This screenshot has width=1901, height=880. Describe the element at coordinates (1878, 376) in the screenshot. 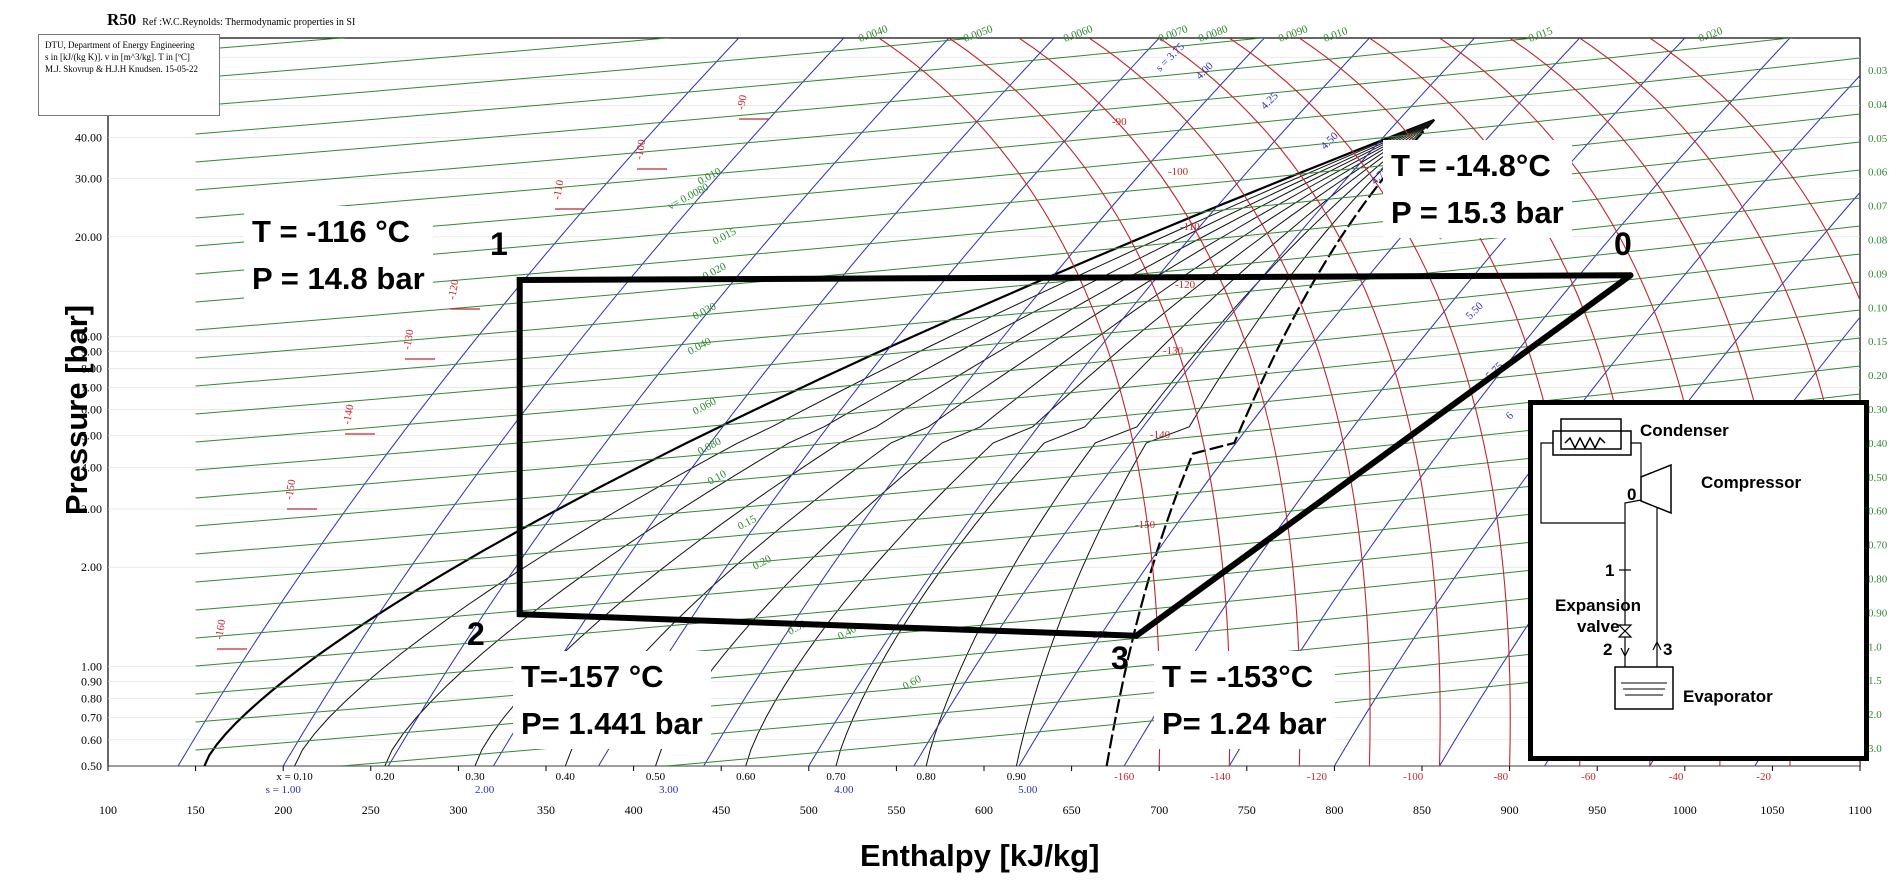

I see `isochore-right-label: 0.20` at that location.